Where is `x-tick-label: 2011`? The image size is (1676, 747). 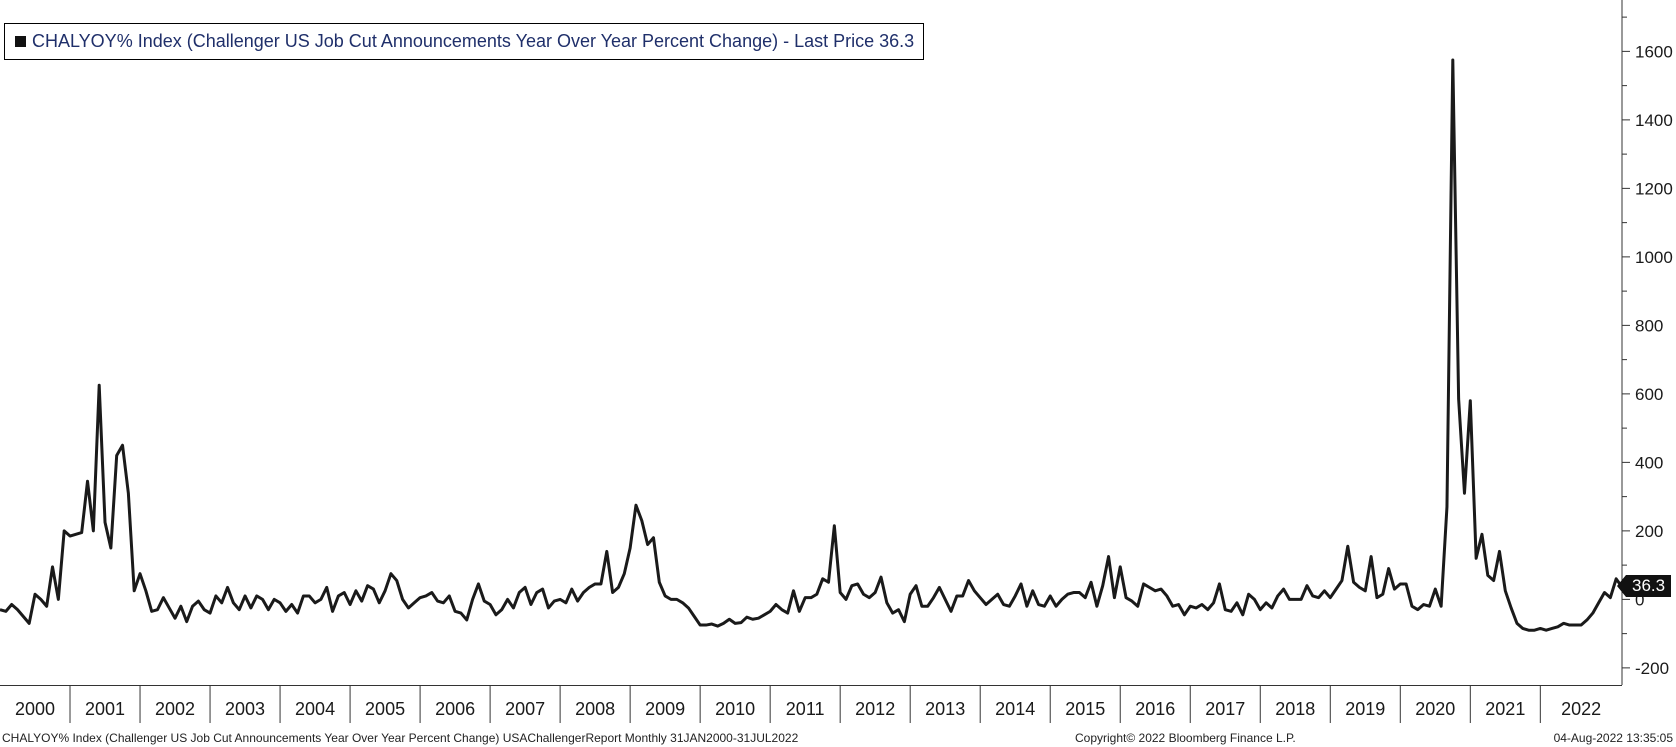 x-tick-label: 2011 is located at coordinates (805, 709).